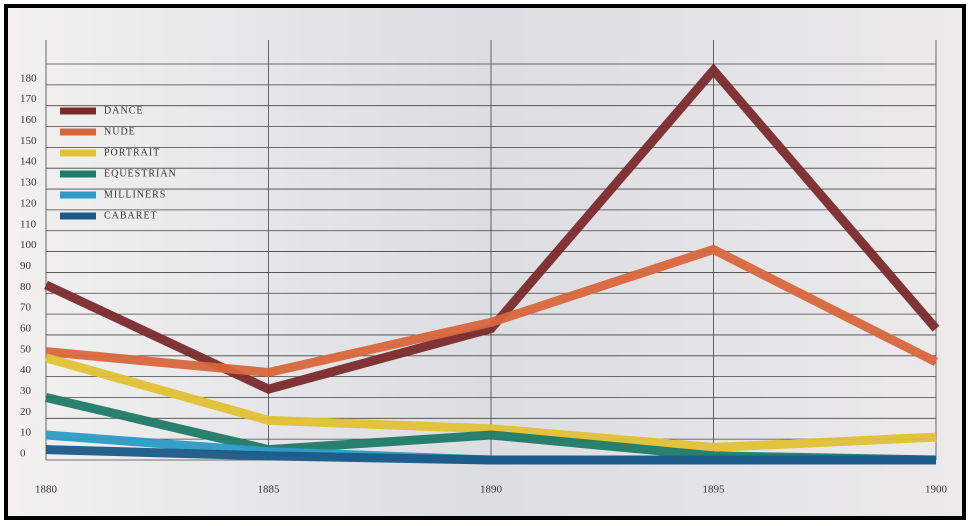 Image resolution: width=970 pixels, height=526 pixels. What do you see at coordinates (26, 433) in the screenshot?
I see `y-tick-label: 10` at bounding box center [26, 433].